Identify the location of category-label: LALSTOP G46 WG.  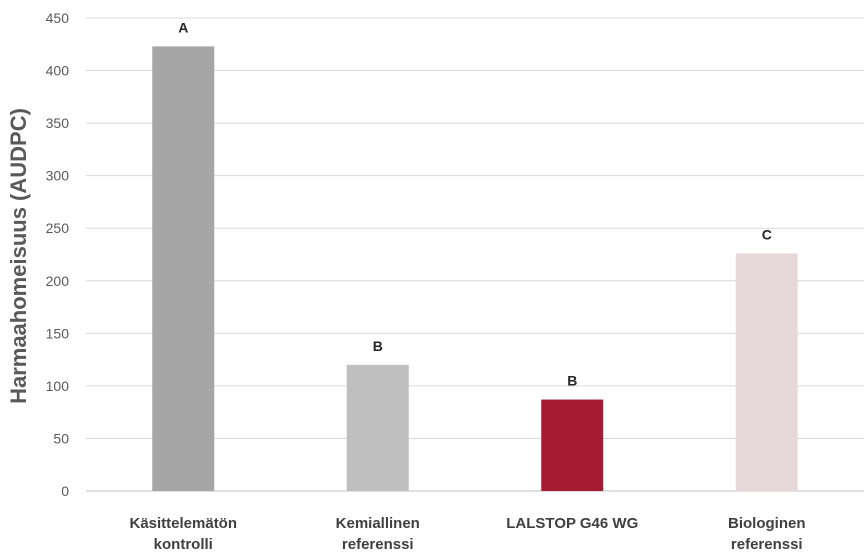
(572, 523).